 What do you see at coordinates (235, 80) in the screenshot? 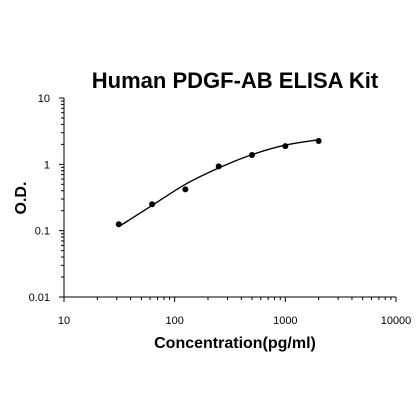
I see `chart-title: Human PDGF-AB ELISA Kit` at bounding box center [235, 80].